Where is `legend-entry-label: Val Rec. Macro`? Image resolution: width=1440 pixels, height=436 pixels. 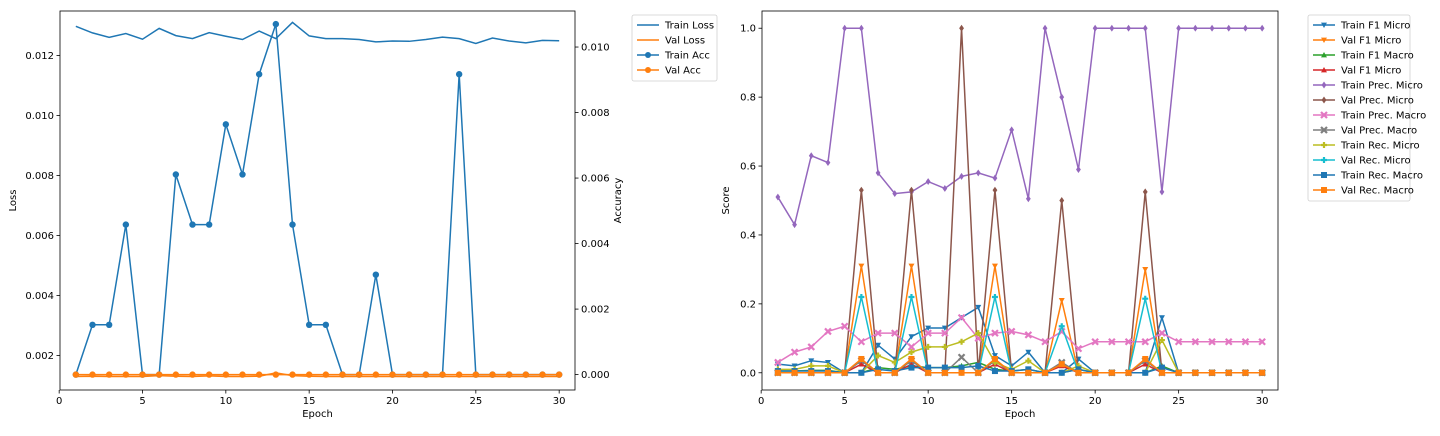 legend-entry-label: Val Rec. Macro is located at coordinates (1377, 191).